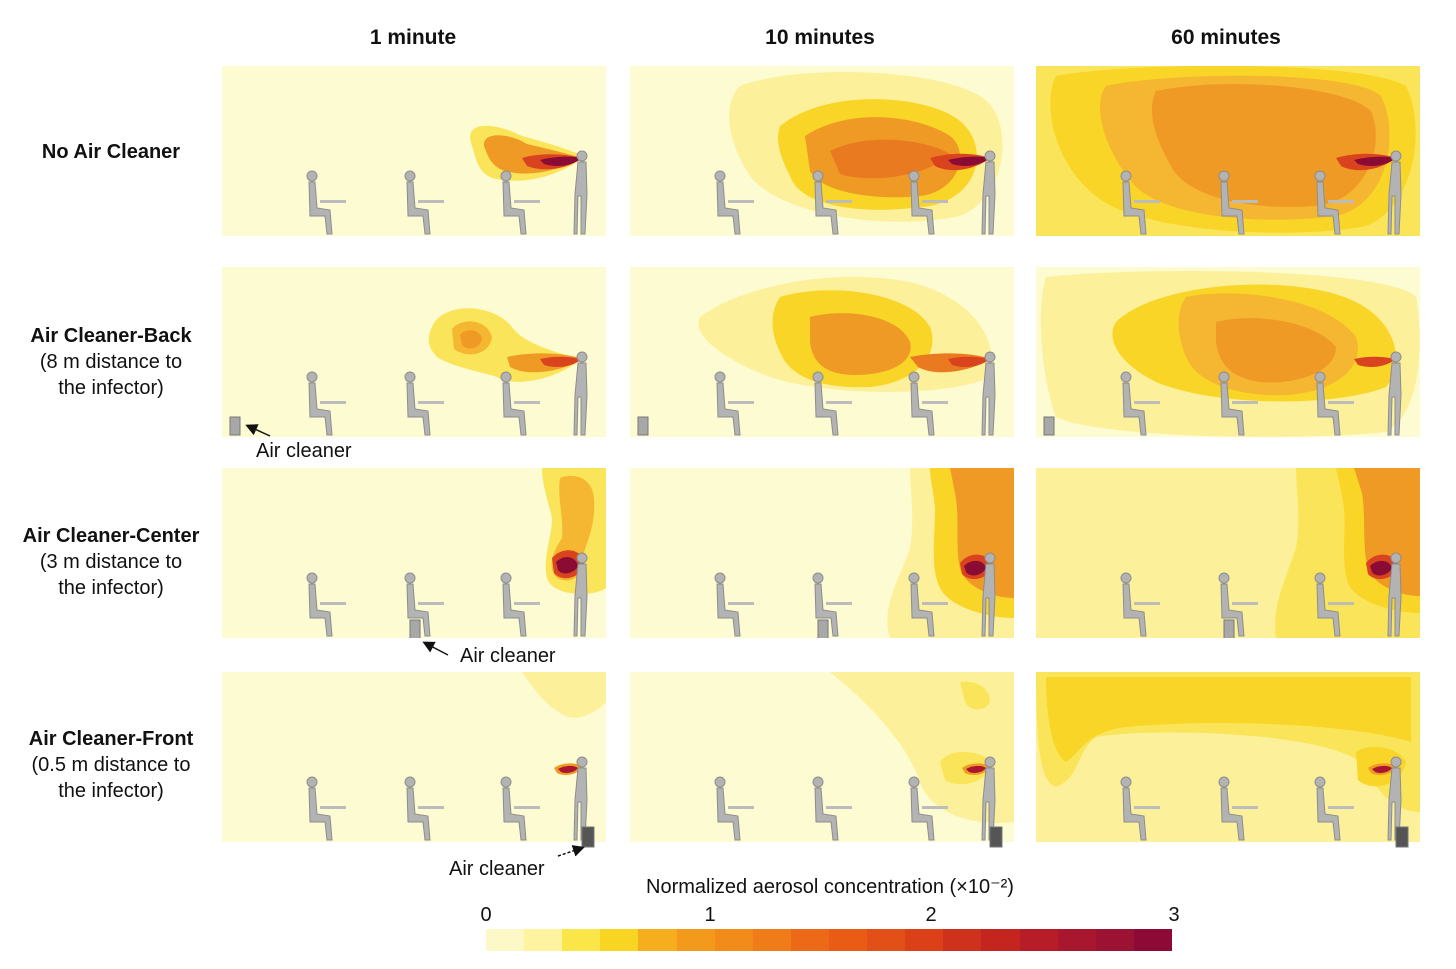 The height and width of the screenshot is (969, 1456). I want to click on row-title: Air Cleaner-Center, so click(111, 536).